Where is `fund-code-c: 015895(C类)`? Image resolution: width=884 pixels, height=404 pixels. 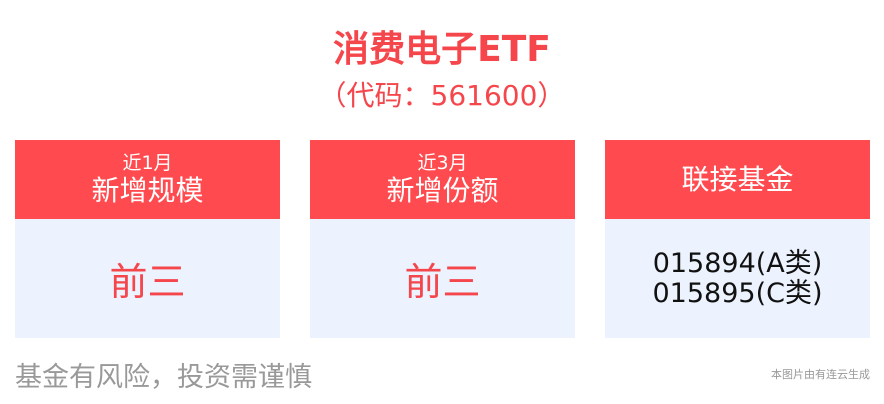 fund-code-c: 015895(C类) is located at coordinates (737, 293).